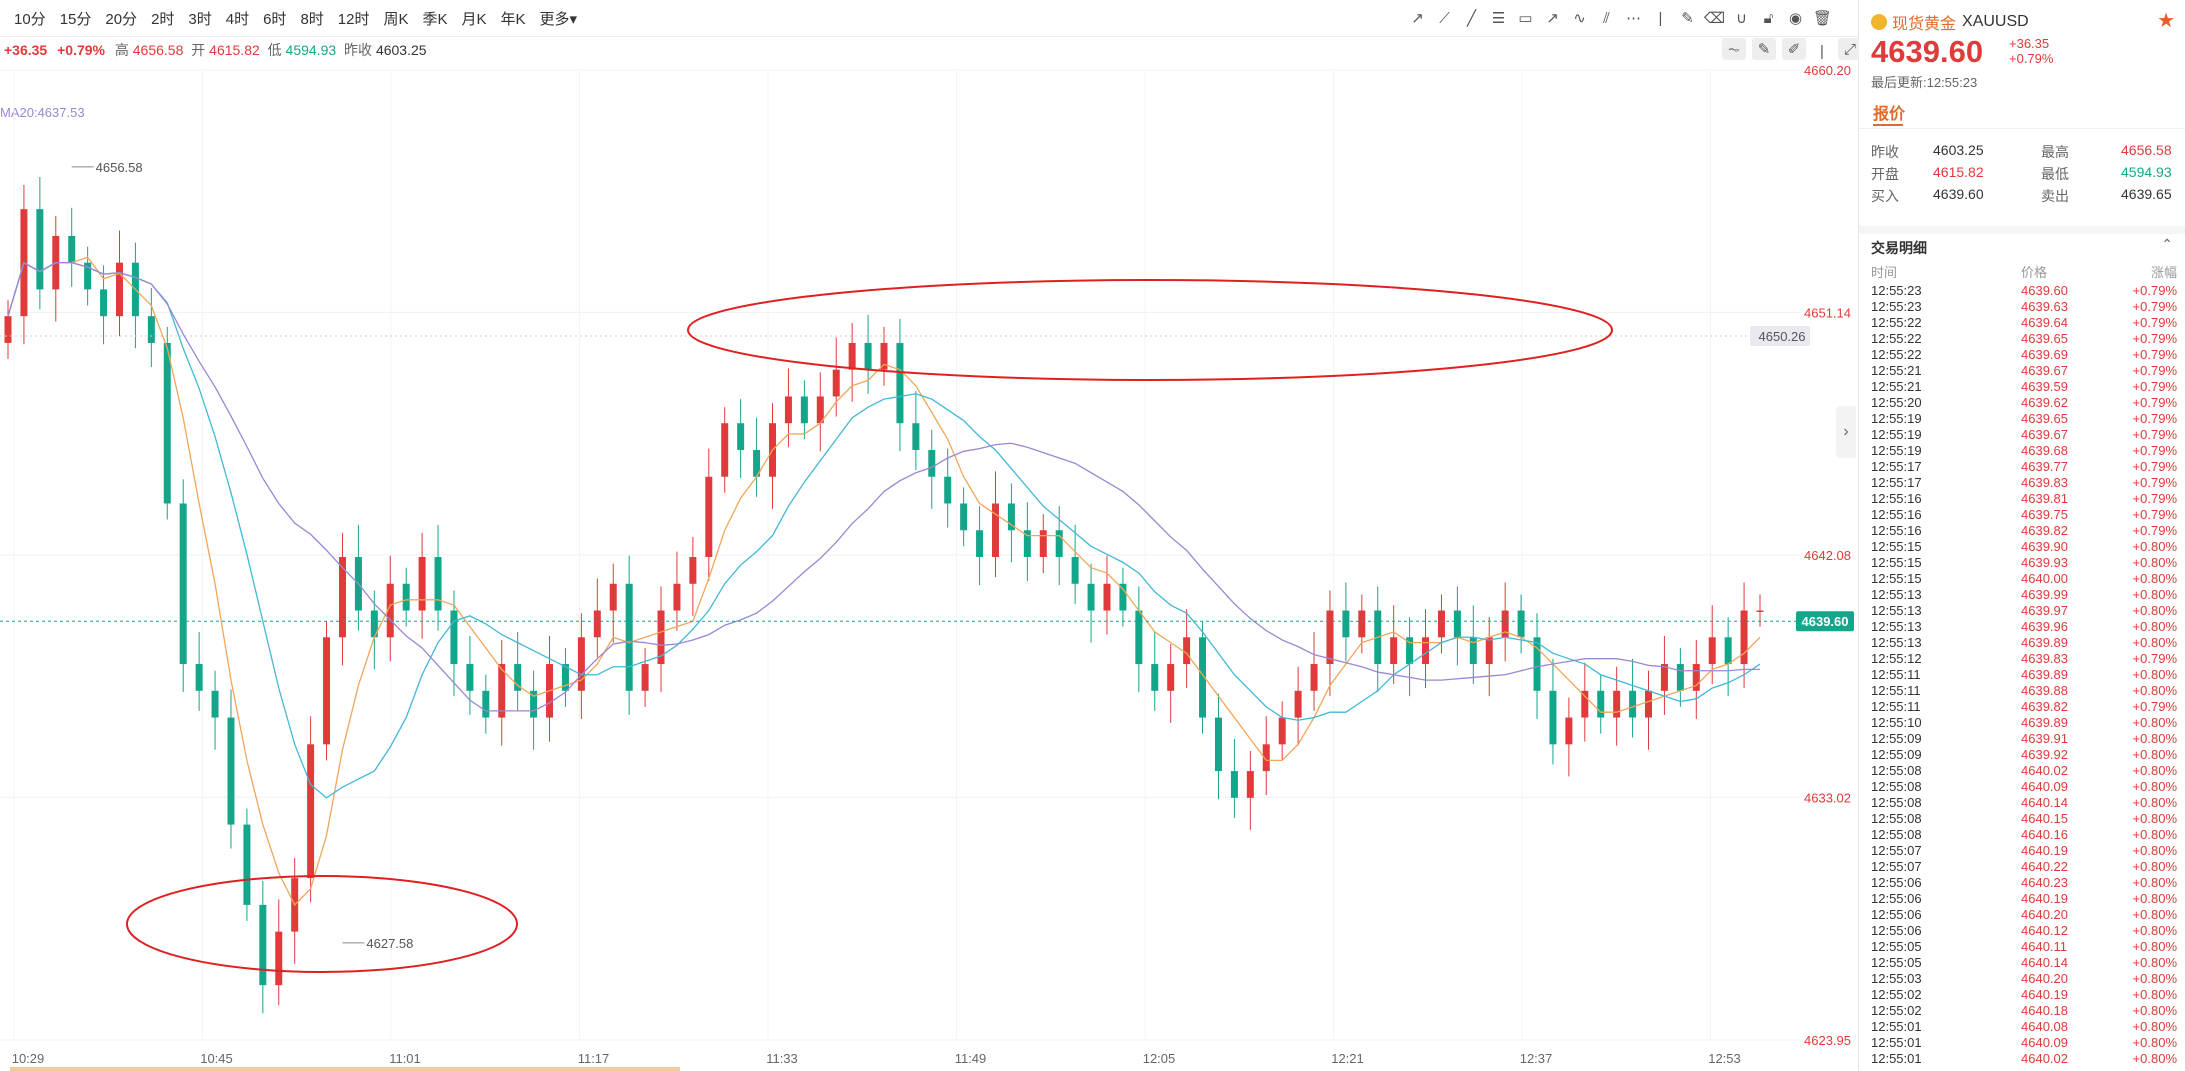 The height and width of the screenshot is (1071, 2185). Describe the element at coordinates (198, 50) in the screenshot. I see `open-label: 开` at that location.